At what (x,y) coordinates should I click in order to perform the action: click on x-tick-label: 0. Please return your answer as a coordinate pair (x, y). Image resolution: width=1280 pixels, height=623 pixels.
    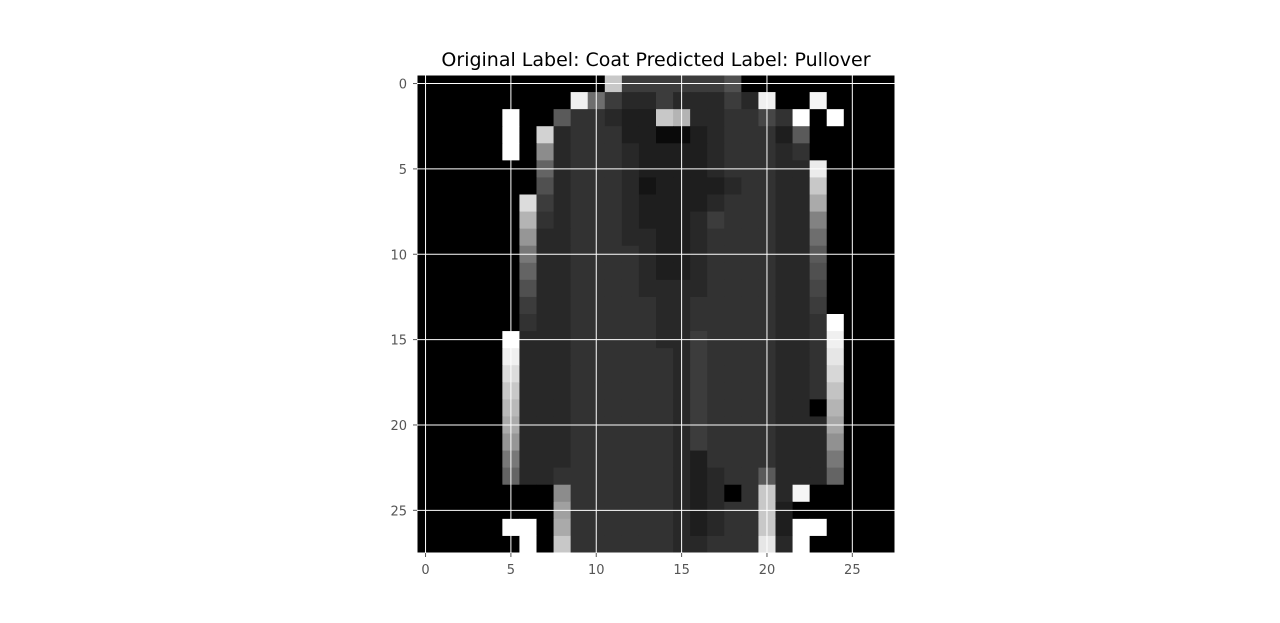
    Looking at the image, I should click on (425, 570).